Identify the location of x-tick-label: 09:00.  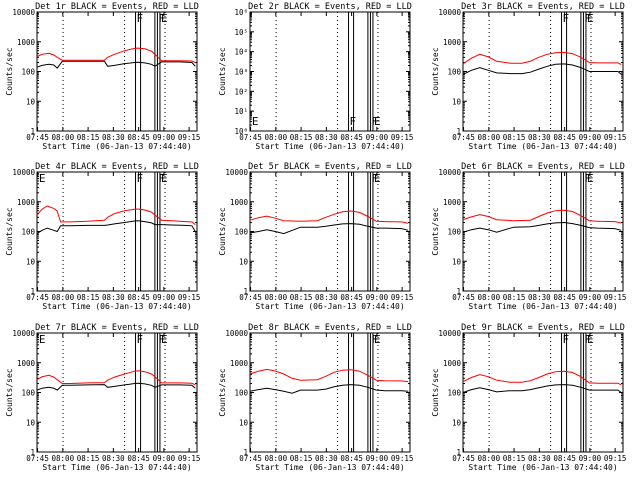
(377, 297).